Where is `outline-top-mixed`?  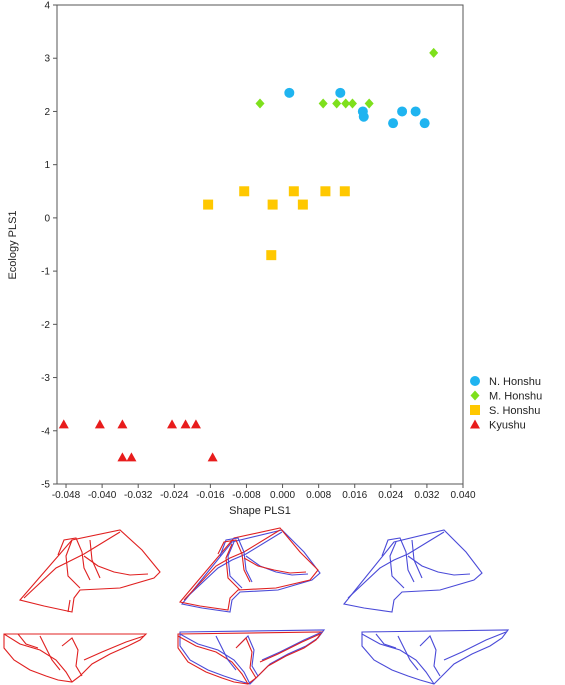 outline-top-mixed is located at coordinates (249, 570).